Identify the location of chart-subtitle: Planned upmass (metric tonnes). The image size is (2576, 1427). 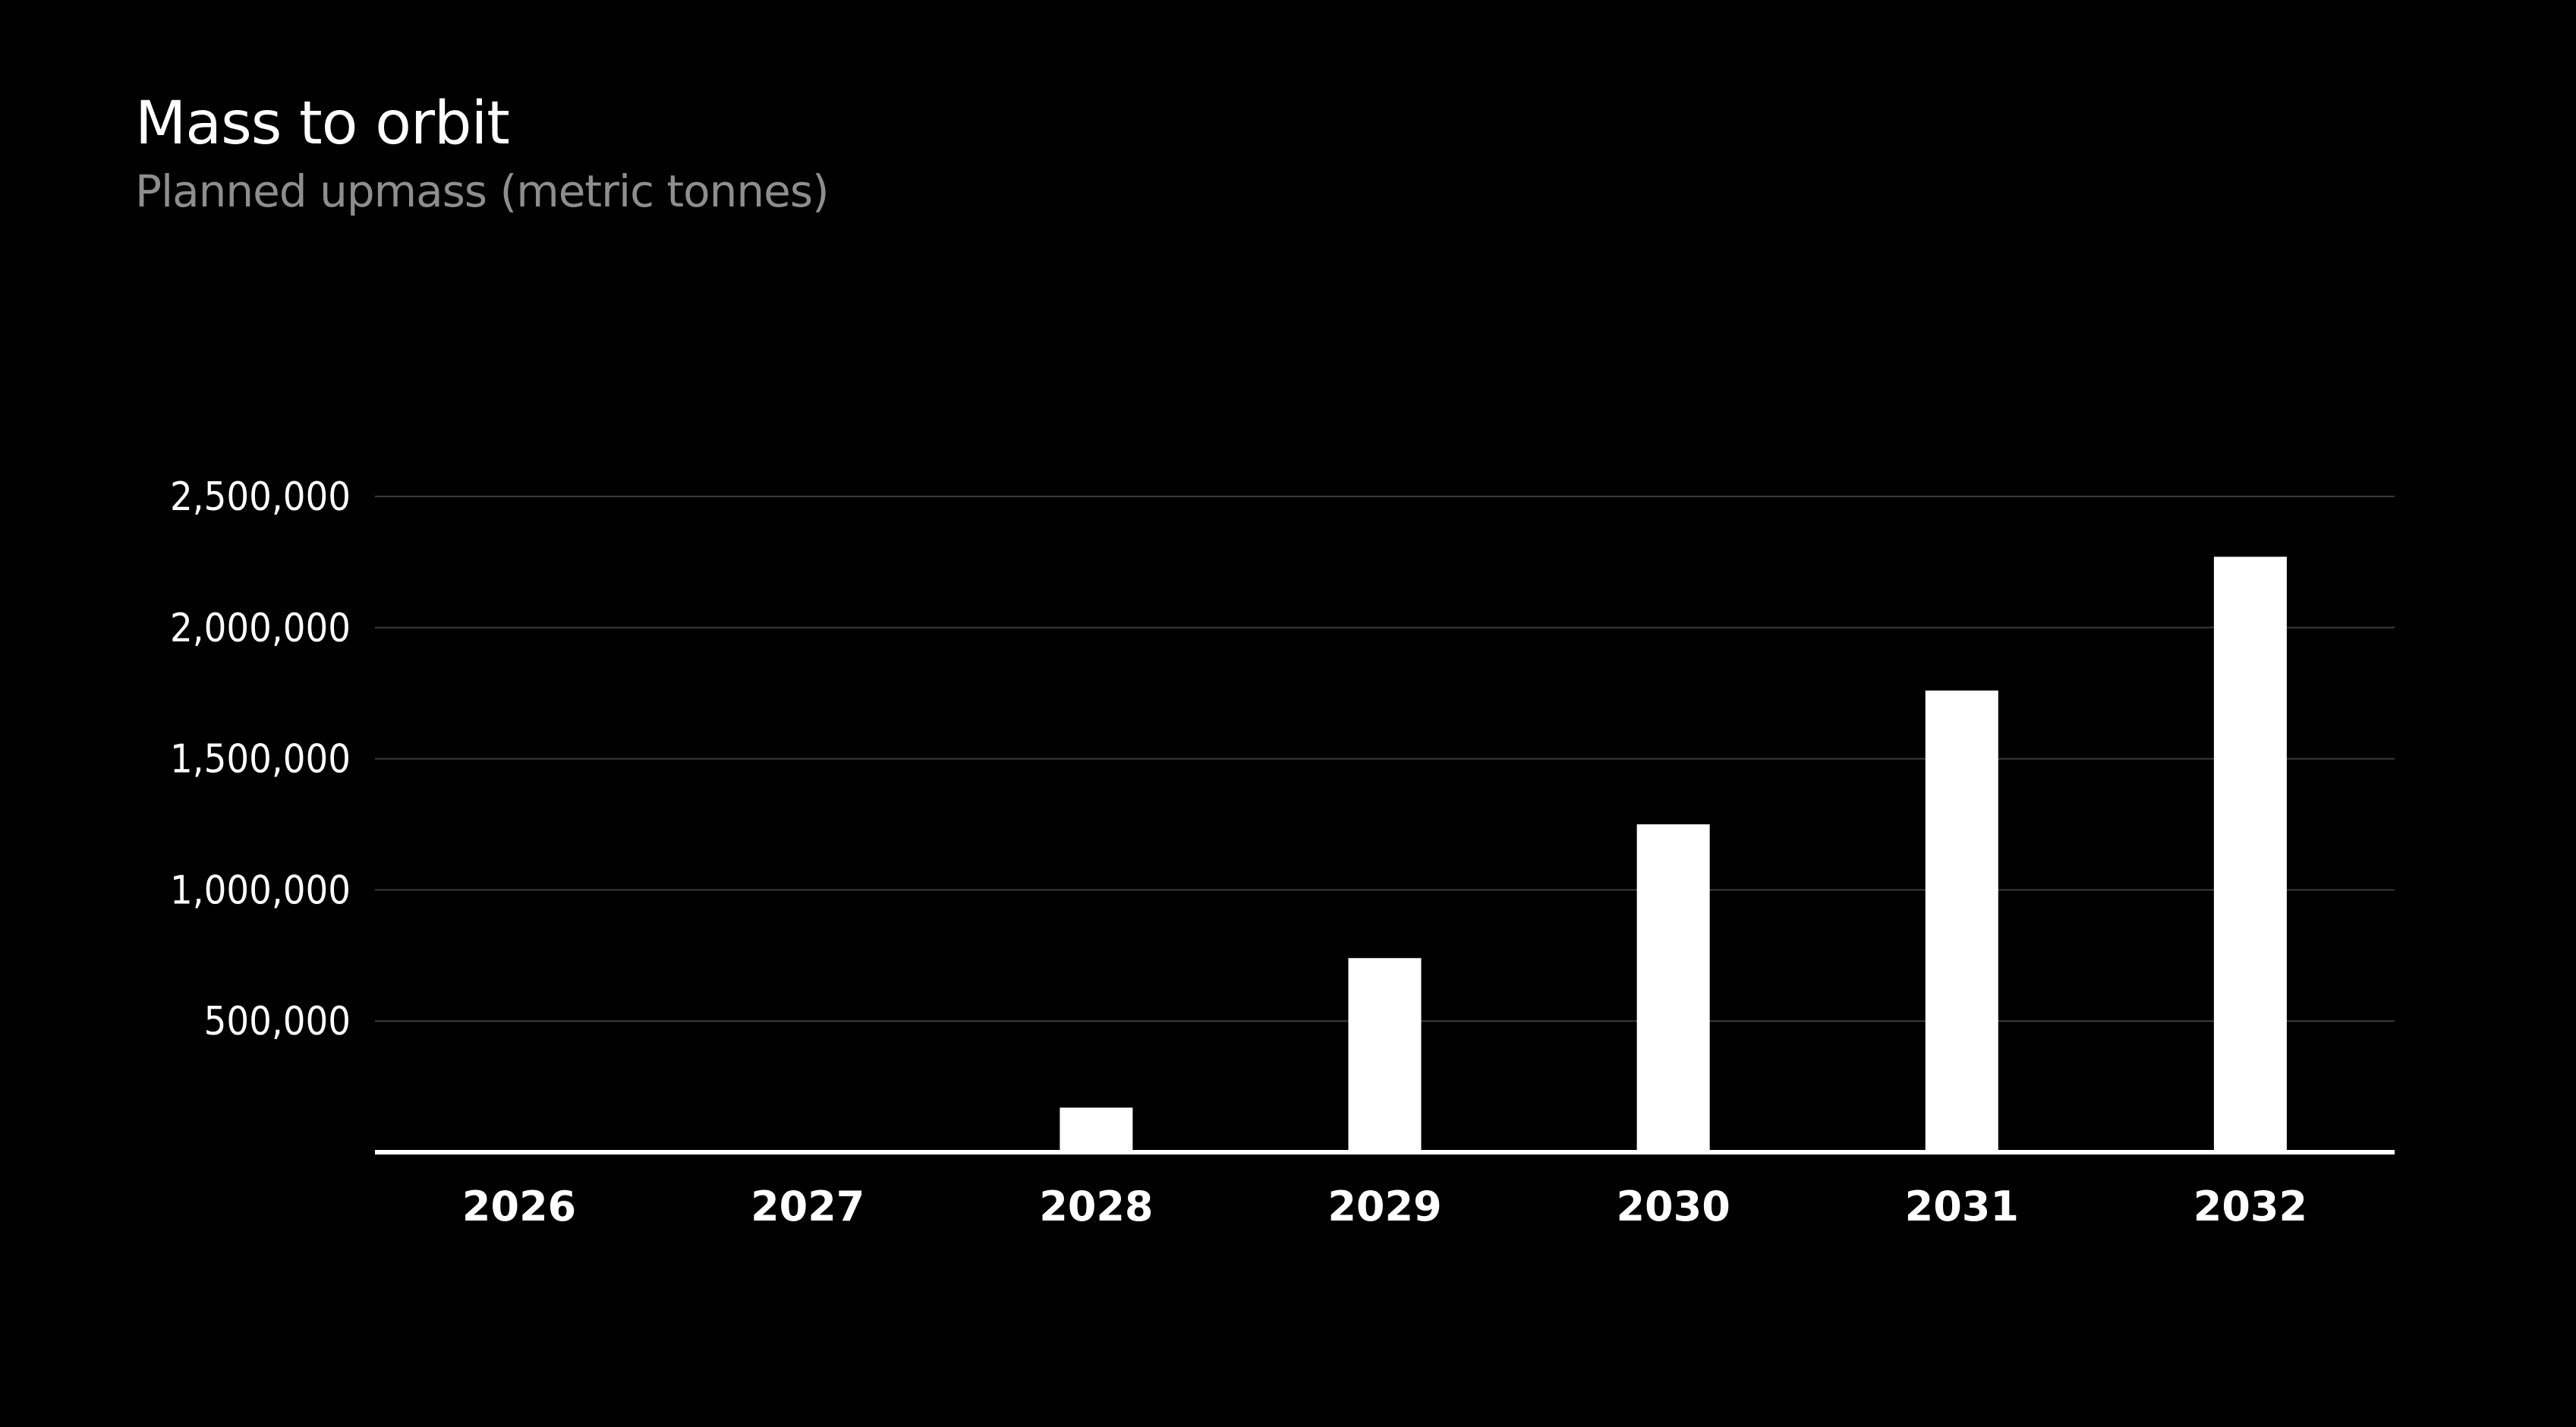
(482, 191).